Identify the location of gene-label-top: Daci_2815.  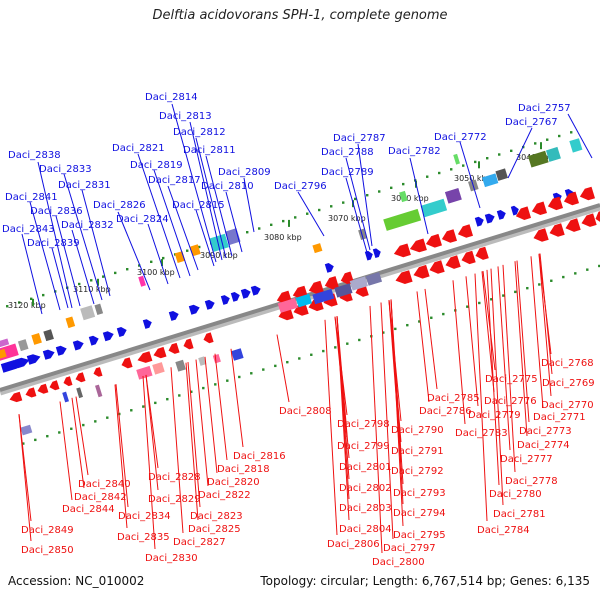
(198, 205).